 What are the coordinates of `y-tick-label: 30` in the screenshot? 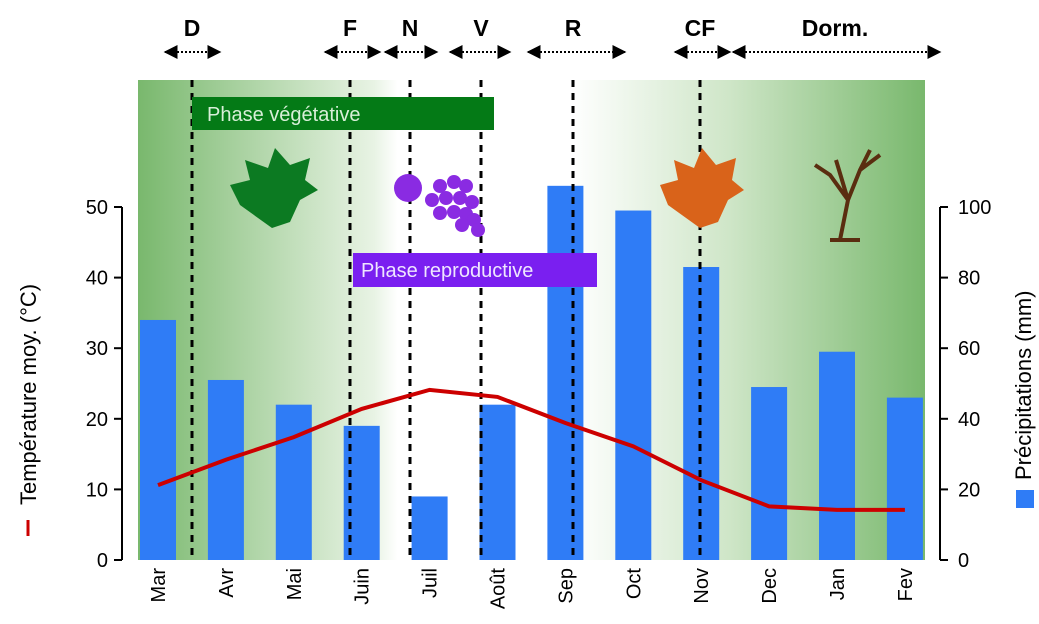 It's located at (97, 349).